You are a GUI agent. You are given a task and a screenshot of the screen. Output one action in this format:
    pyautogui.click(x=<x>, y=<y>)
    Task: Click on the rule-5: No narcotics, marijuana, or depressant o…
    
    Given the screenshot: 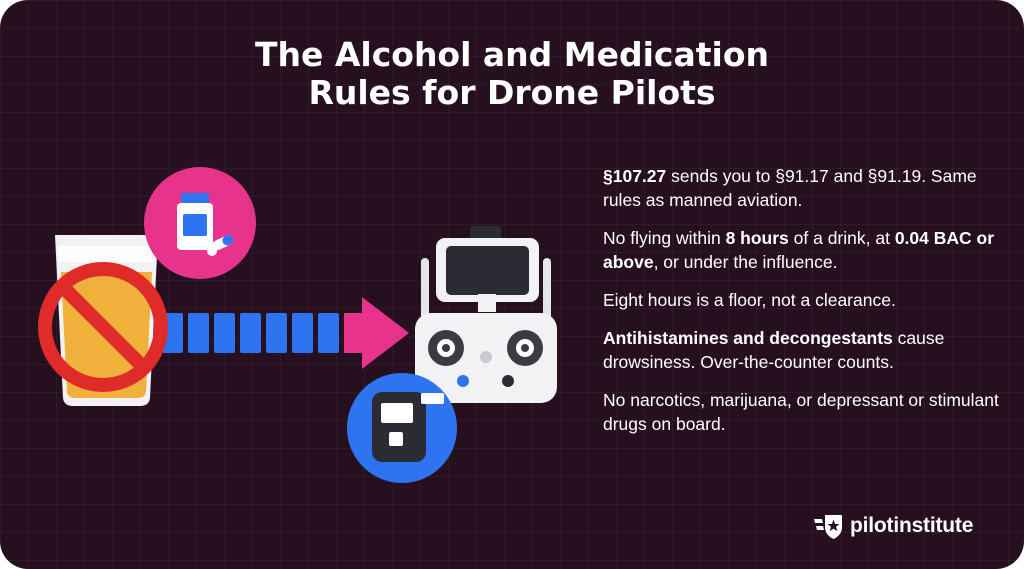 What is the action you would take?
    pyautogui.click(x=803, y=412)
    